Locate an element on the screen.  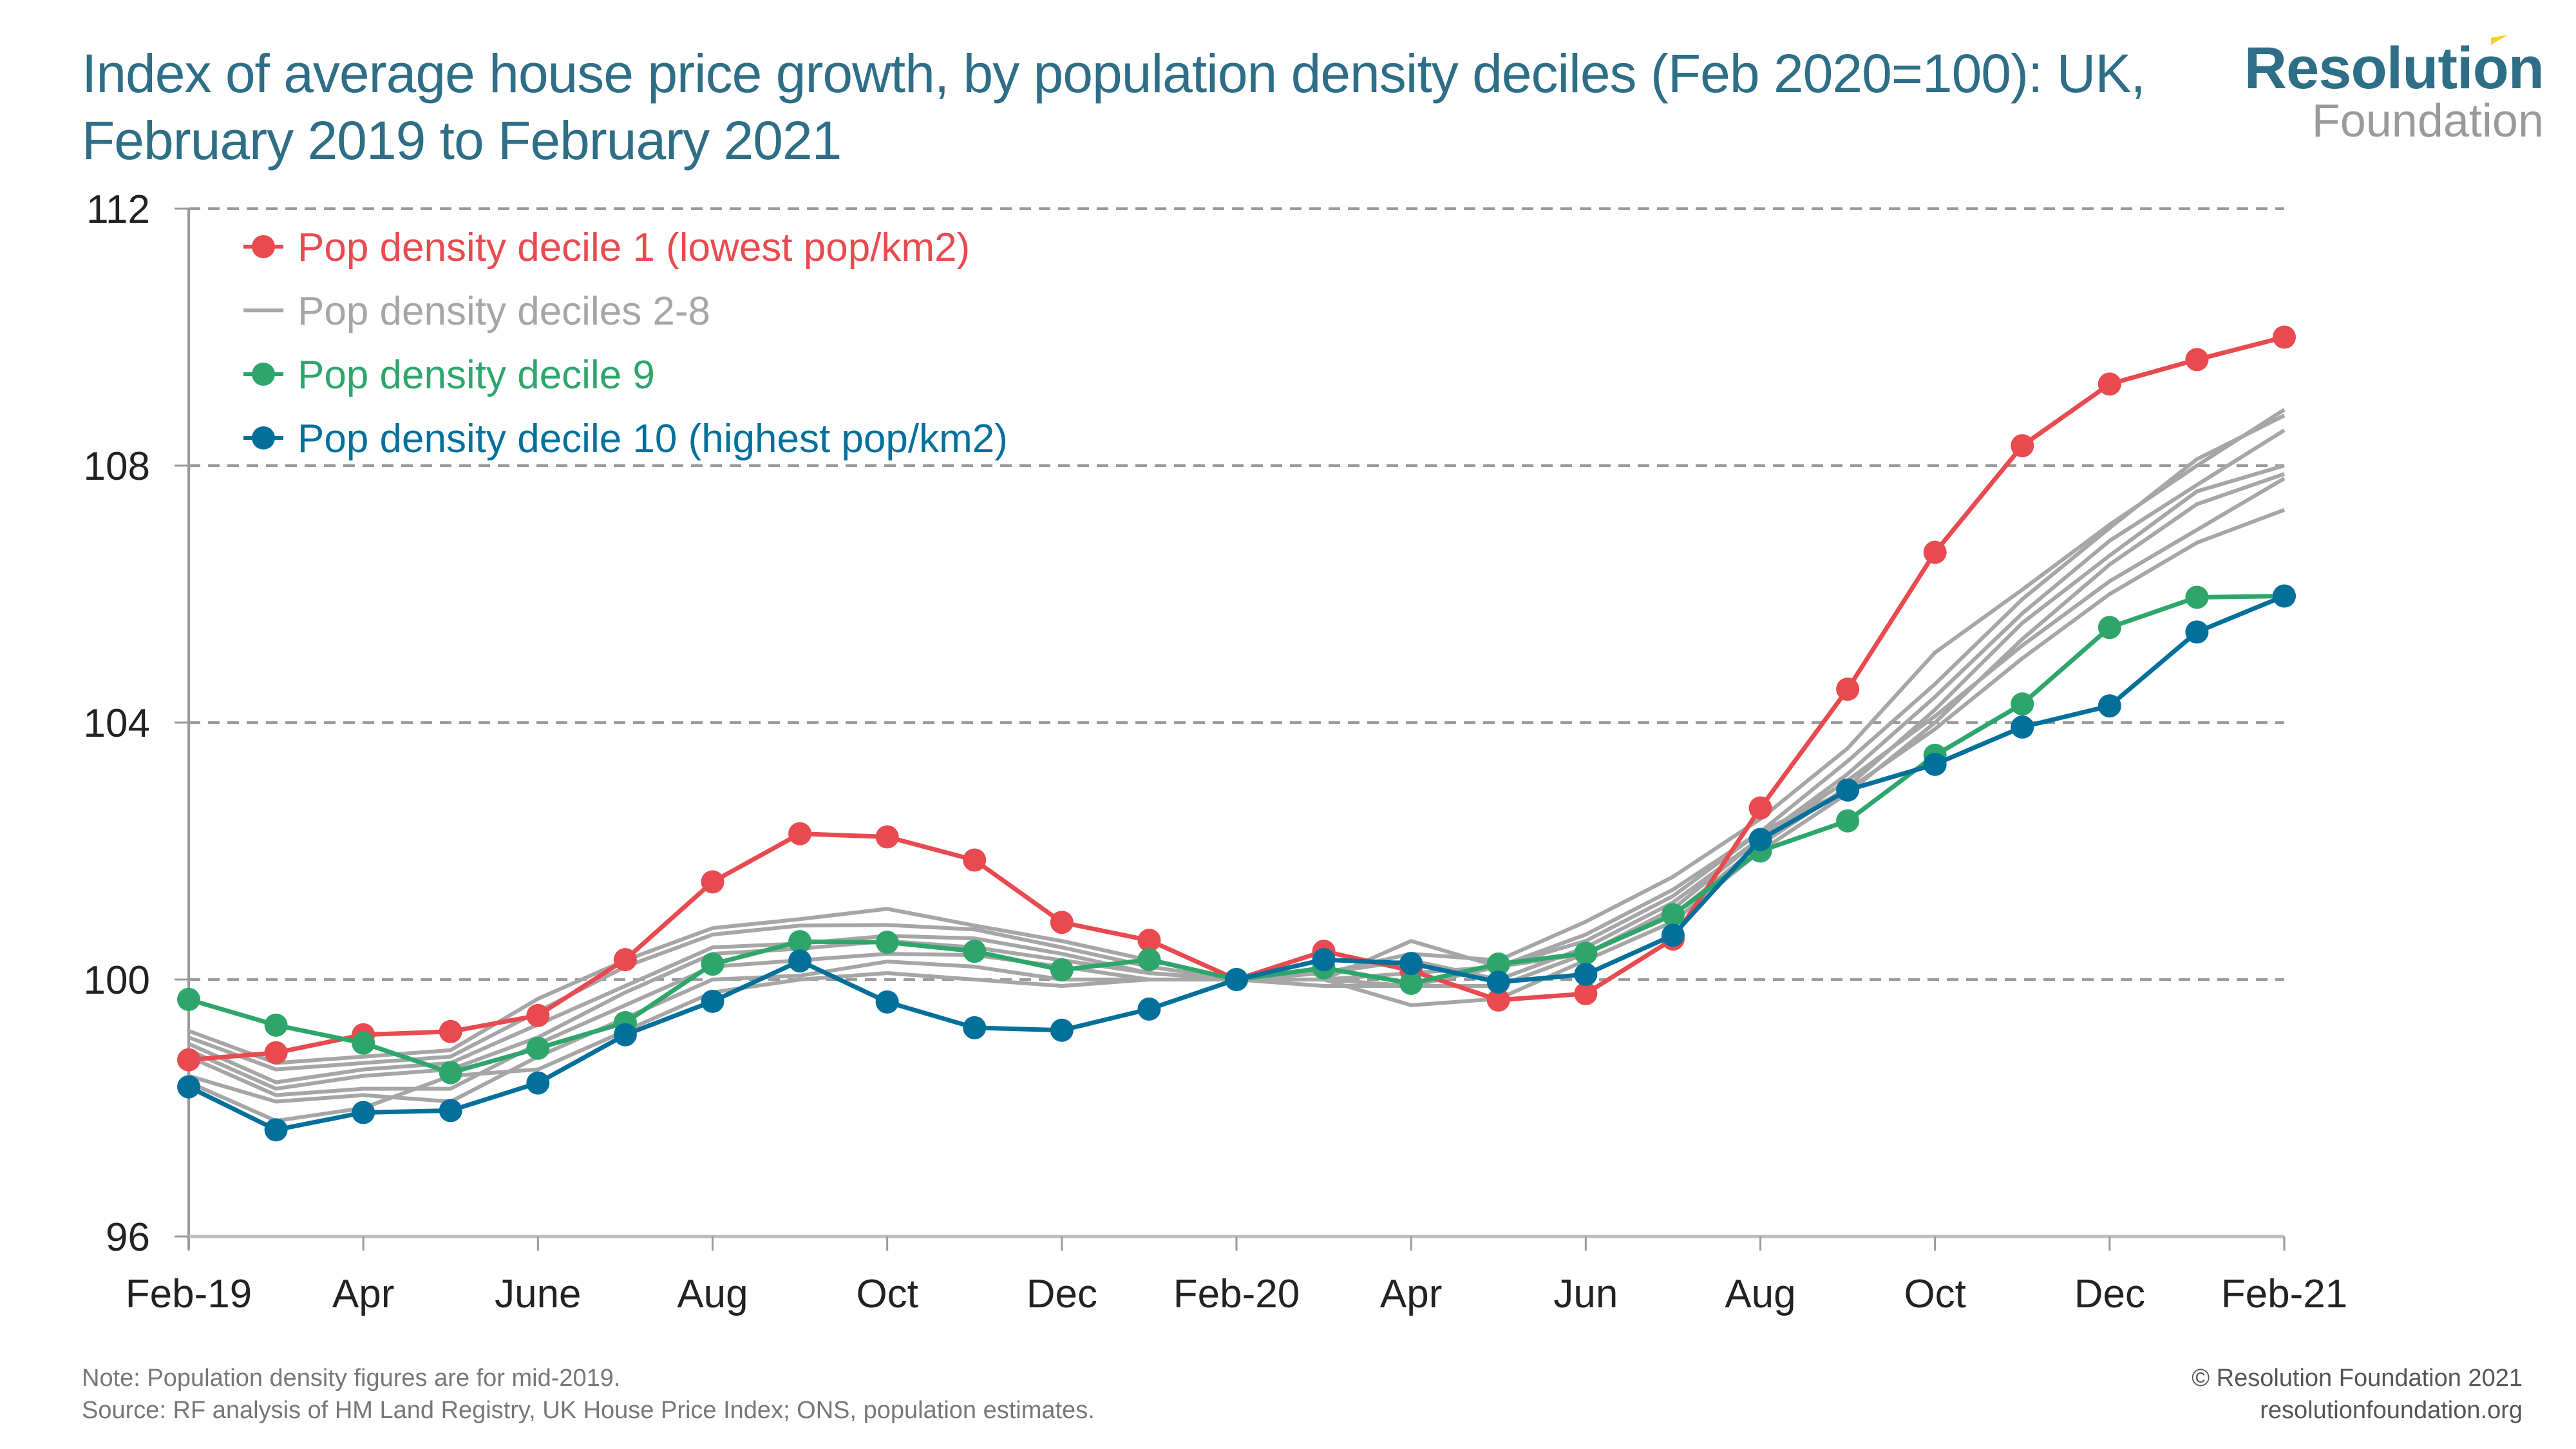
logo-main-text: Resolution is located at coordinates (2394, 66).